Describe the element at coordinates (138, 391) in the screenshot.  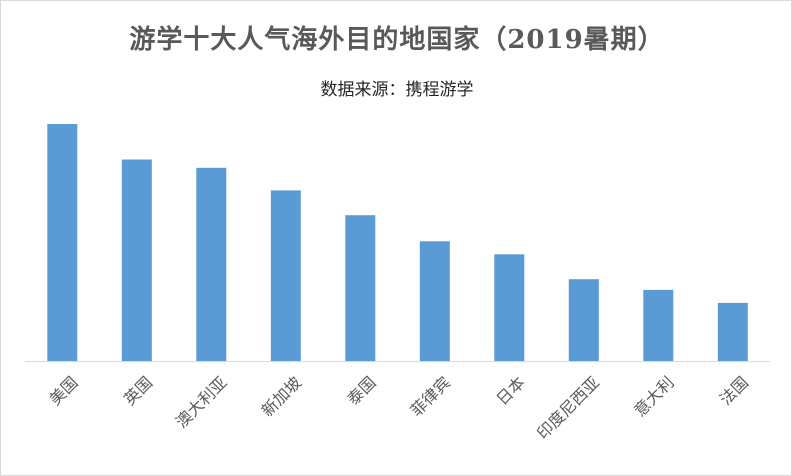
I see `x-tick-label: 英国` at that location.